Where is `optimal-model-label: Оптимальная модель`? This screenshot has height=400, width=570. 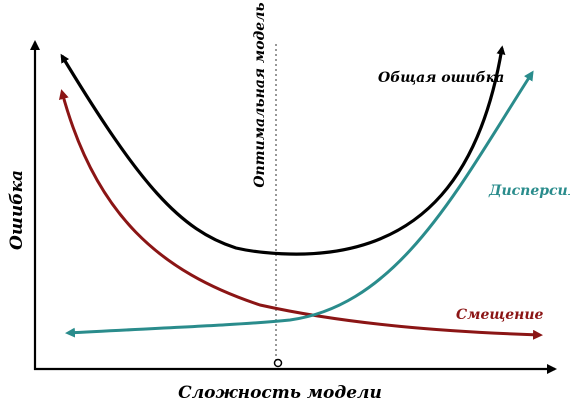
optimal-model-label: Оптимальная модель is located at coordinates (260, 94).